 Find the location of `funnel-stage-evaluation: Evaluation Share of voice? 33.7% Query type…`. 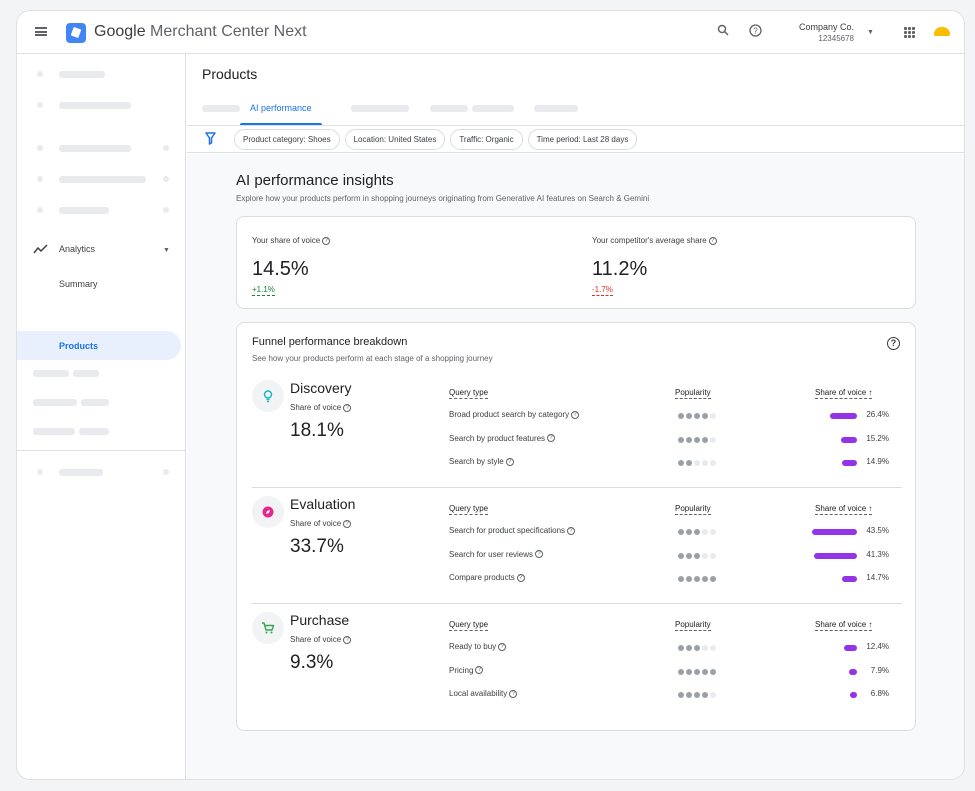

funnel-stage-evaluation: Evaluation Share of voice? 33.7% Query type… is located at coordinates (577, 554).